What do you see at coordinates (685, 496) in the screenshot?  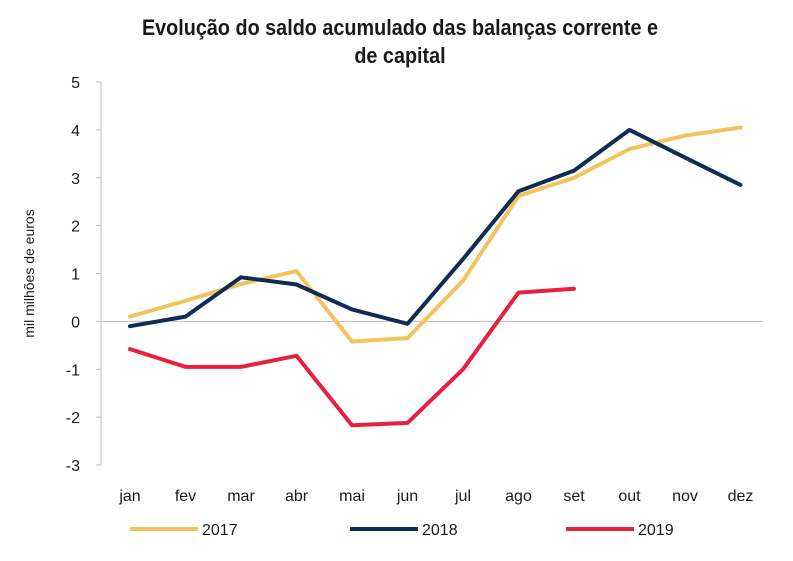 I see `x-tick-label: nov` at bounding box center [685, 496].